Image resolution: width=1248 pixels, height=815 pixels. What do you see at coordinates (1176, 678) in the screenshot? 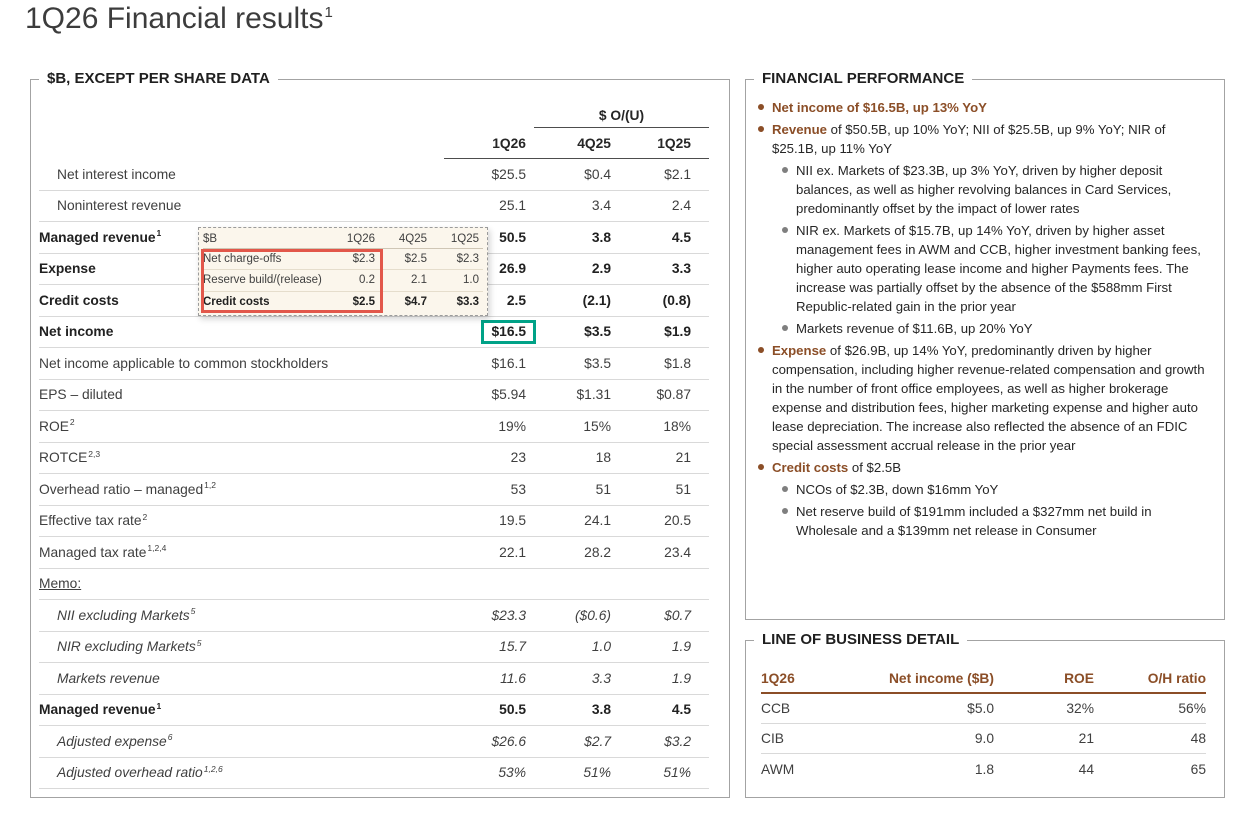
I see `lob-column-header: O/H ratio` at bounding box center [1176, 678].